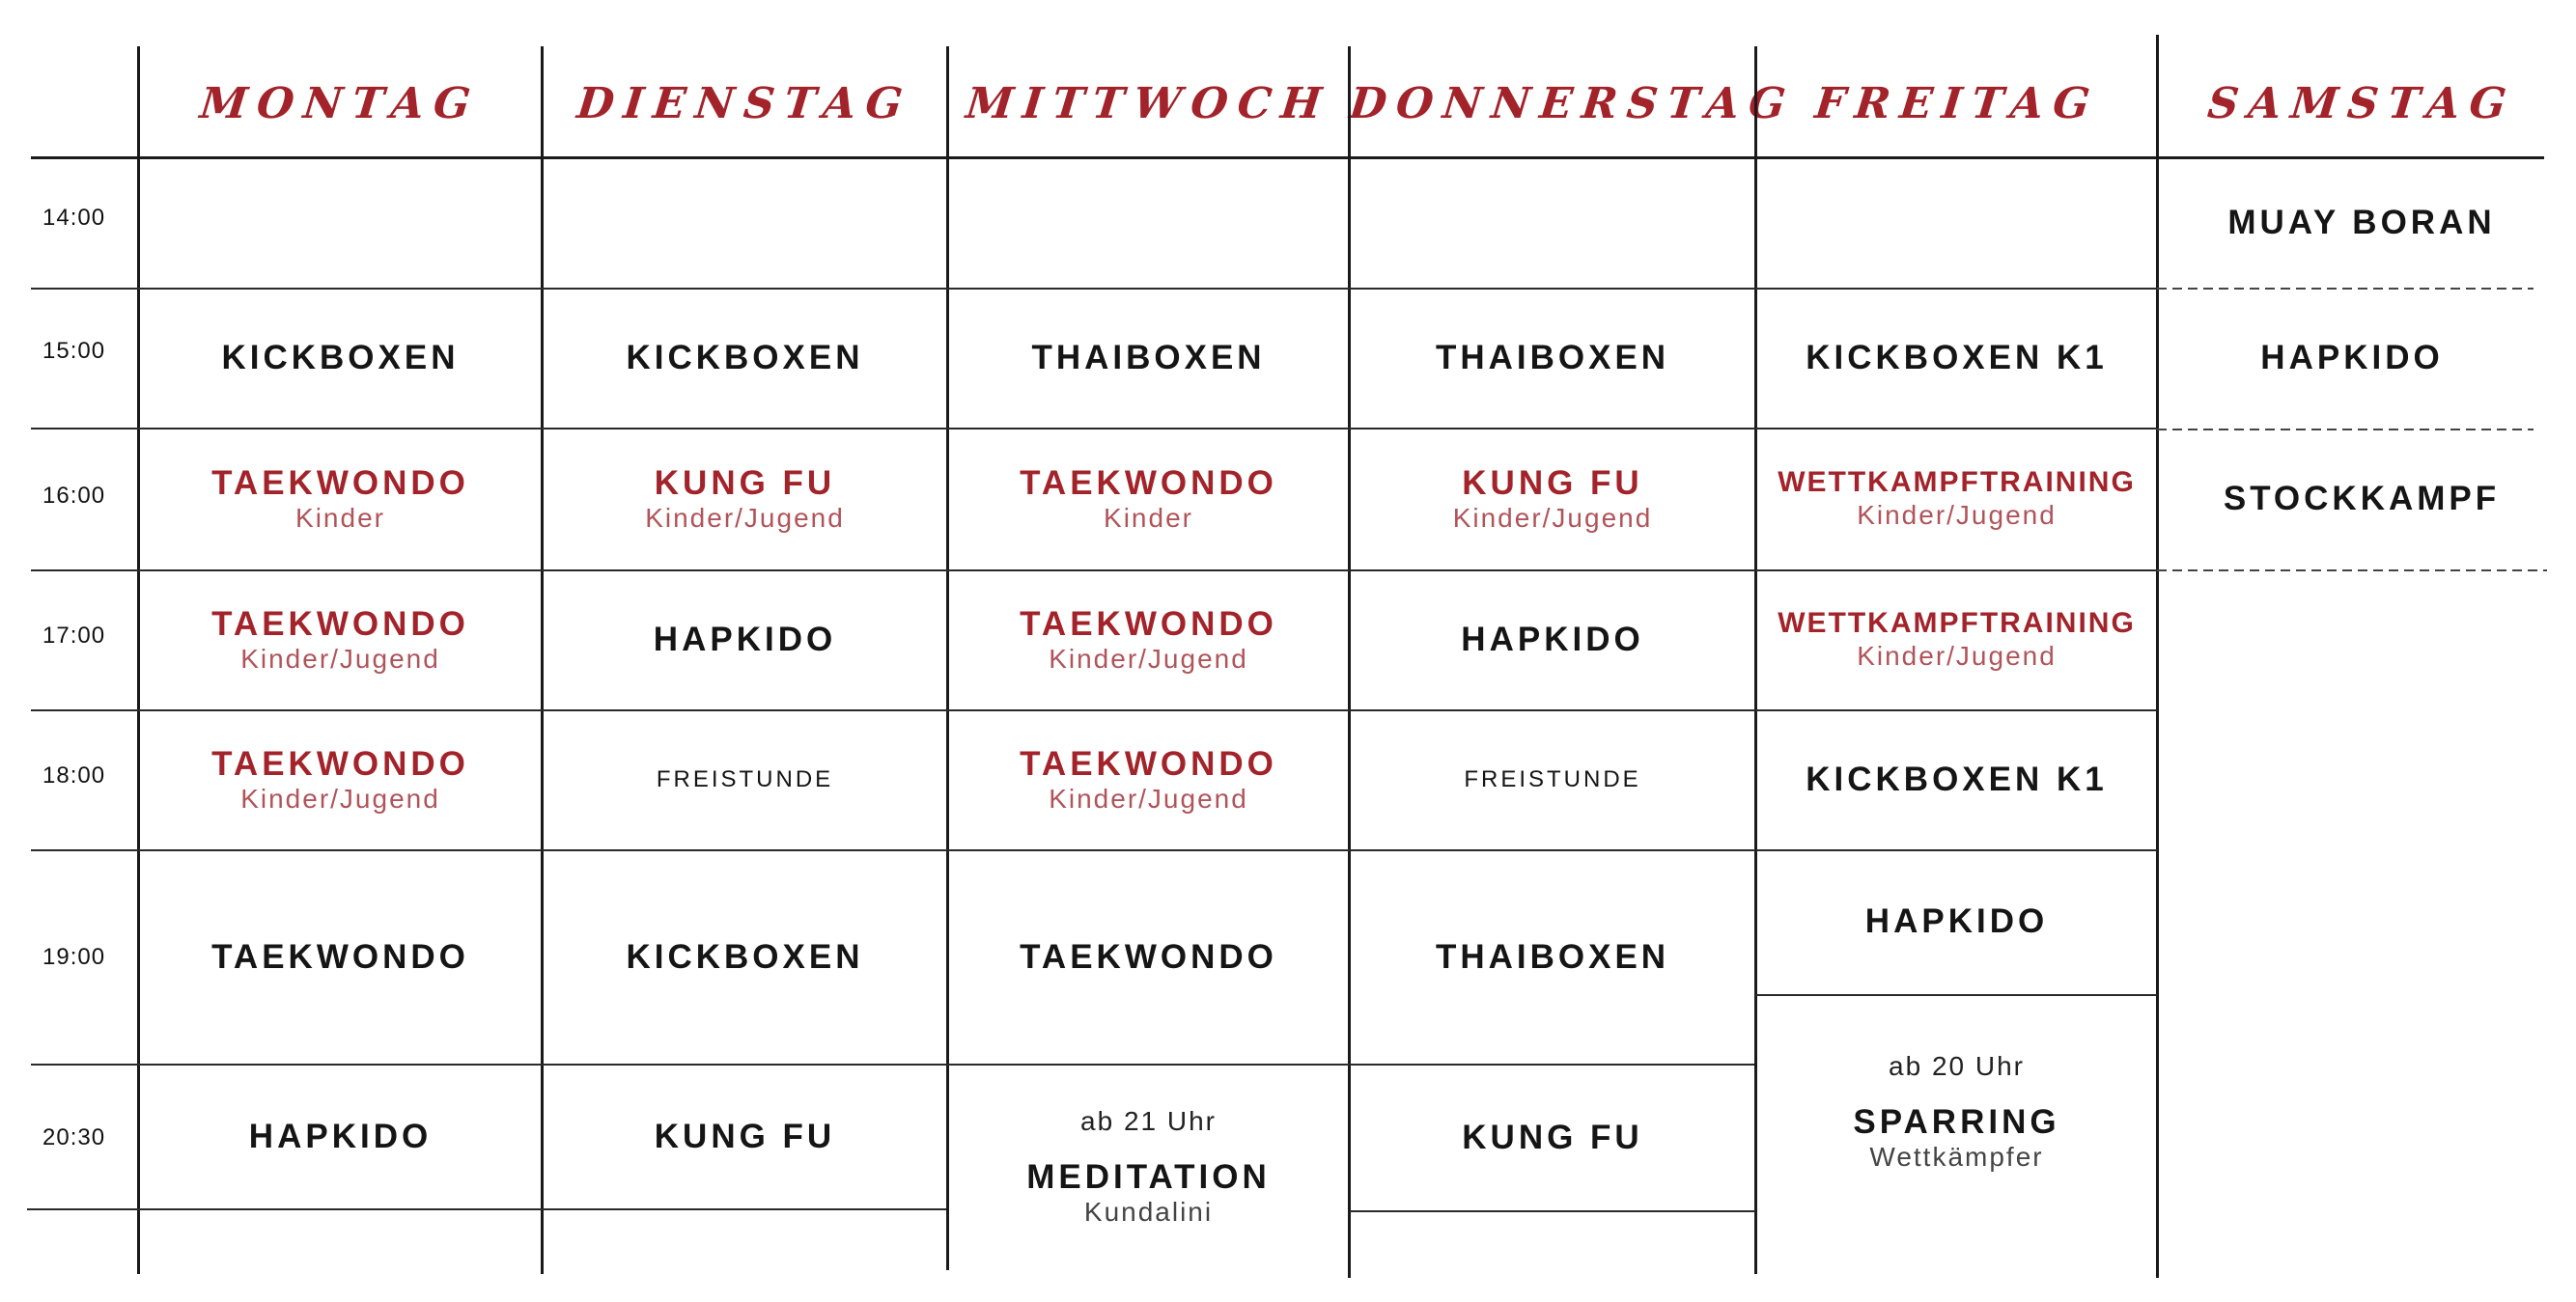 The width and height of the screenshot is (2576, 1302). Describe the element at coordinates (74, 351) in the screenshot. I see `time-label-1500: 15:00` at that location.